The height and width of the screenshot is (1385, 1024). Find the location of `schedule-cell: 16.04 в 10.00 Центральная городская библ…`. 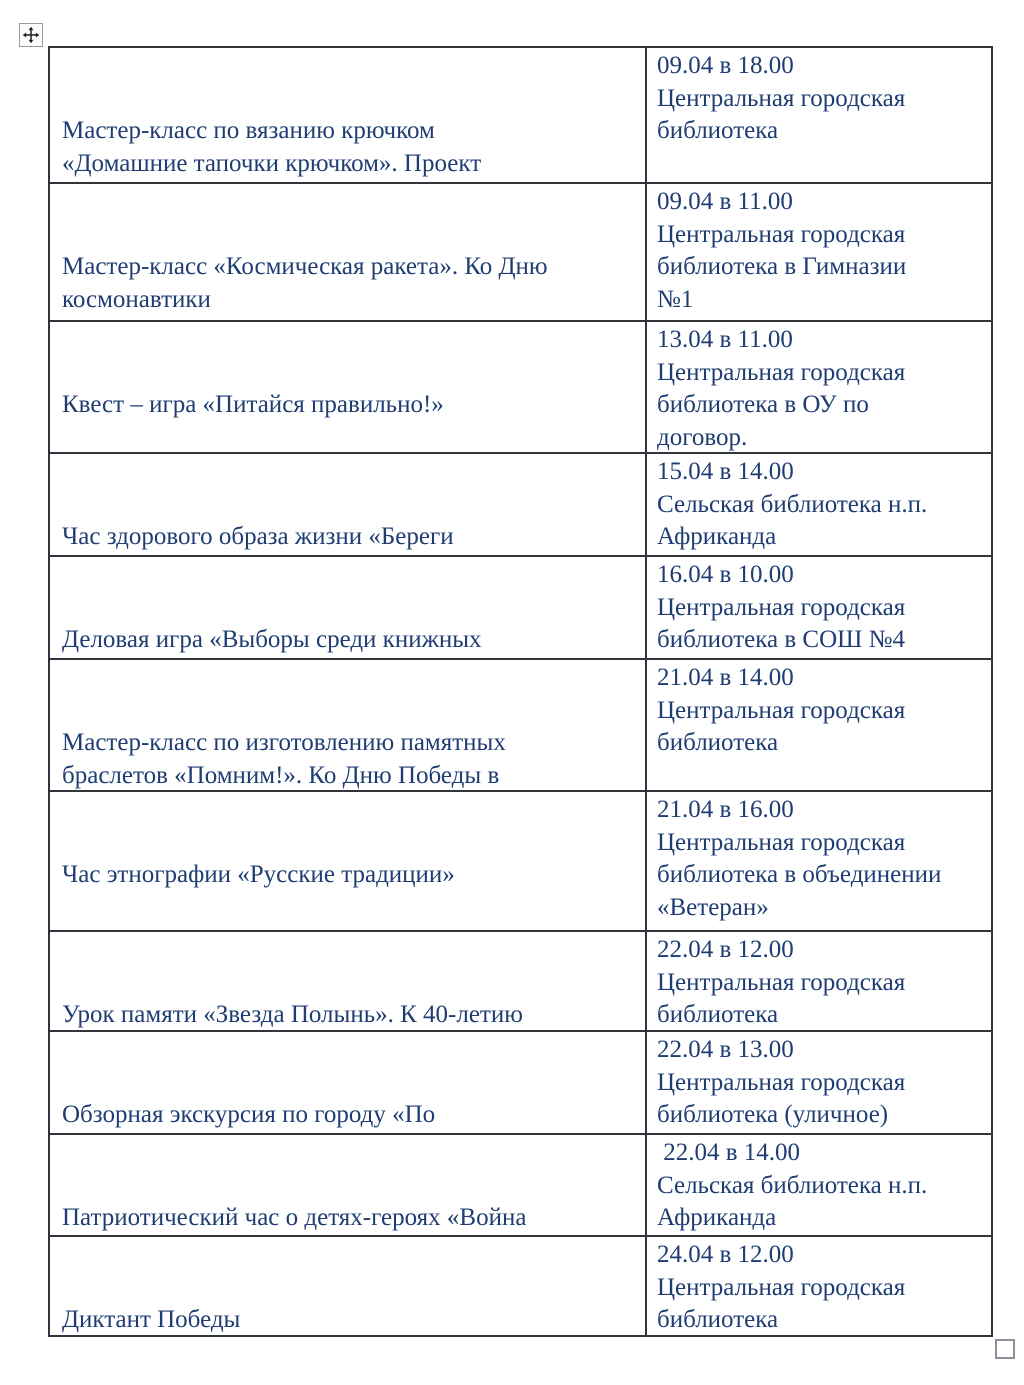

schedule-cell: 16.04 в 10.00 Центральная городская библ… is located at coordinates (781, 607).